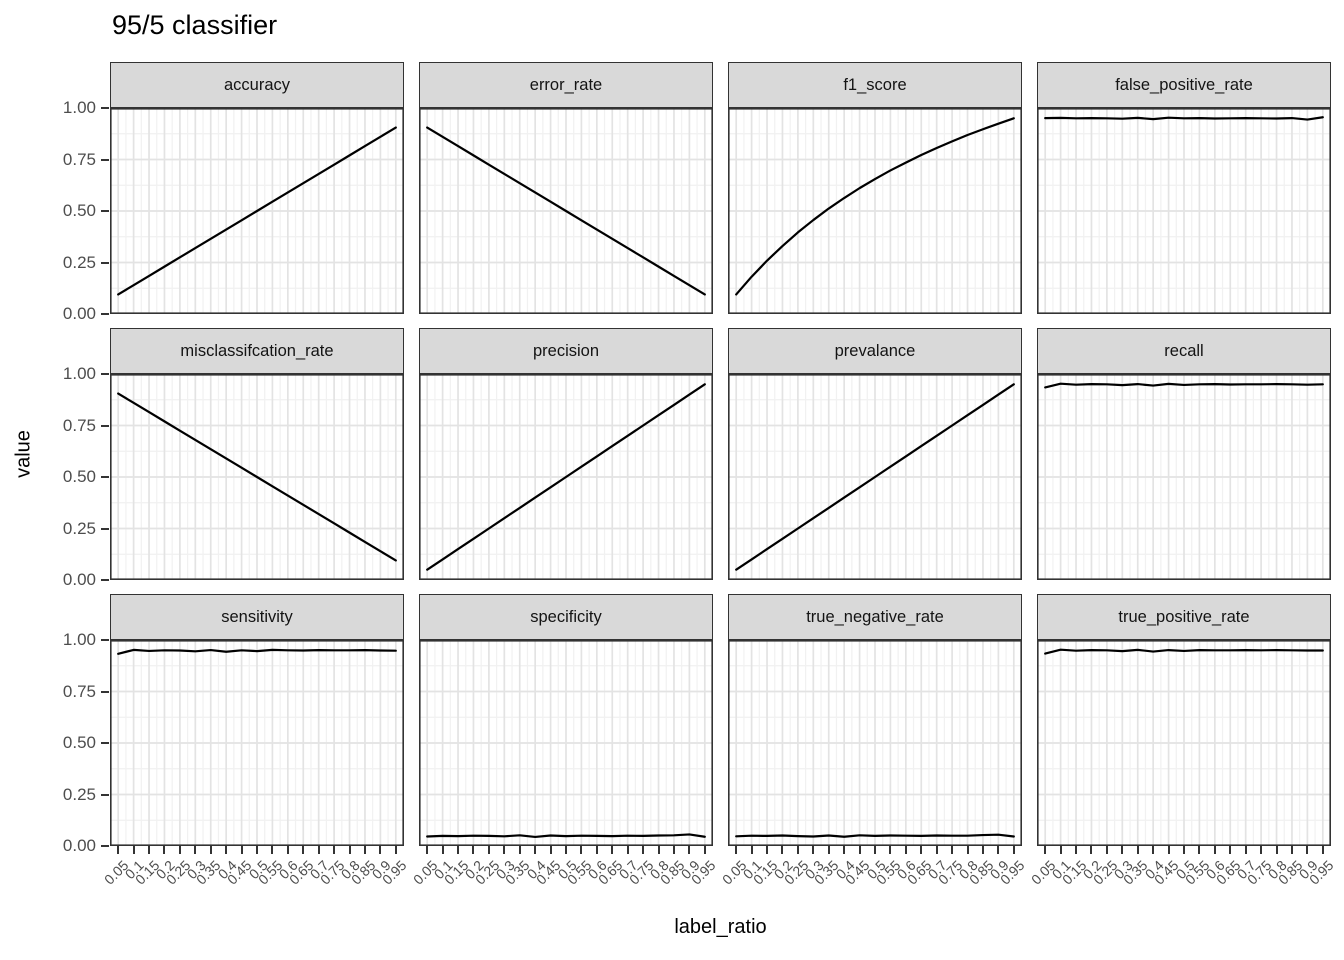 This screenshot has width=1344, height=960. What do you see at coordinates (720, 927) in the screenshot?
I see `x-axis-label: label_ratio` at bounding box center [720, 927].